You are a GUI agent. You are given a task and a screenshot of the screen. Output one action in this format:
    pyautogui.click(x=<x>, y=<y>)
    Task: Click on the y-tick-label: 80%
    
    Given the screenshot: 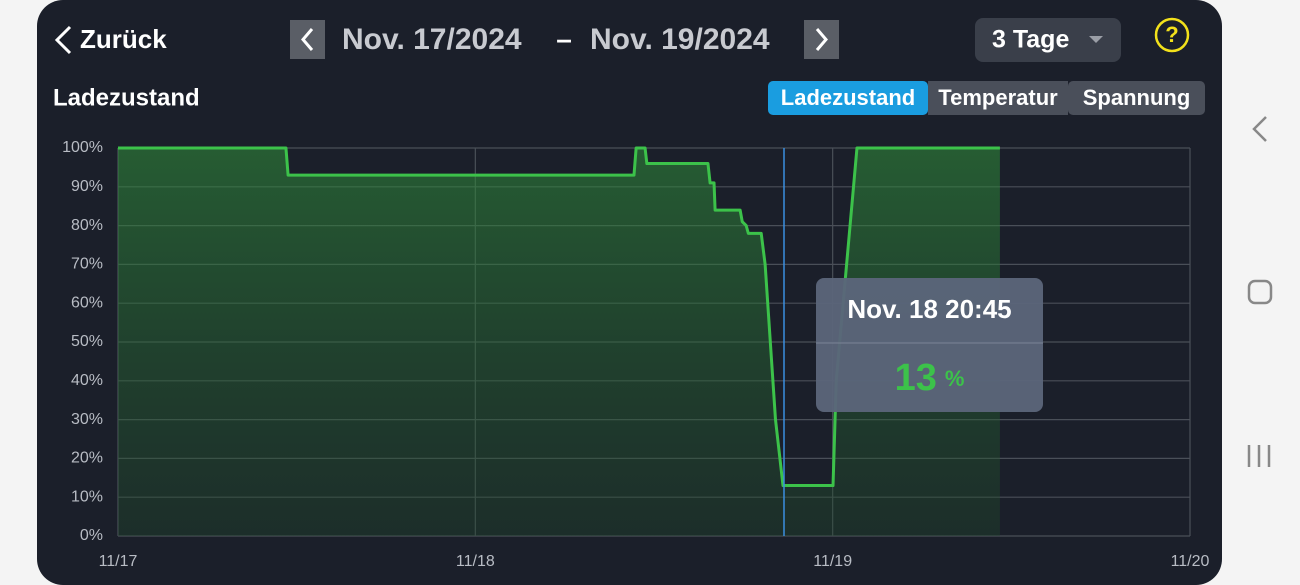 What is the action you would take?
    pyautogui.click(x=87, y=225)
    